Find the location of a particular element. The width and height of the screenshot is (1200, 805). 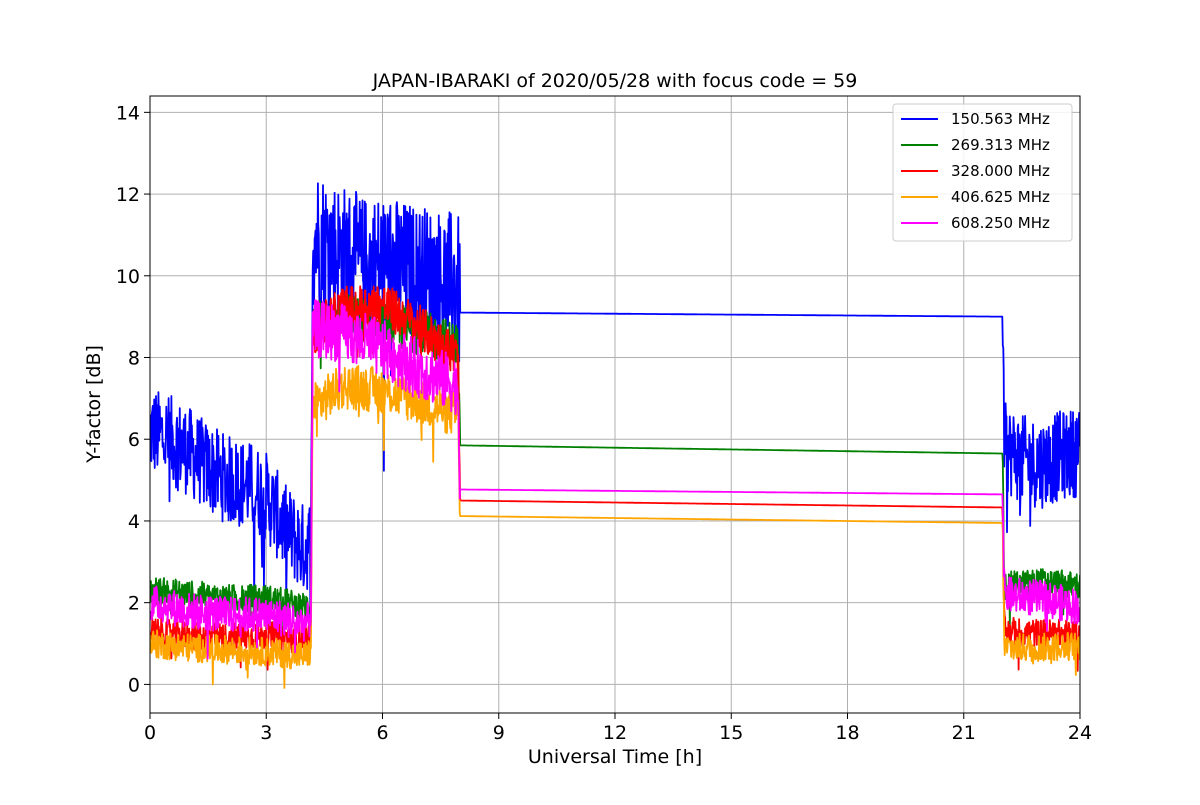

x-tick-label: 15 is located at coordinates (731, 733).